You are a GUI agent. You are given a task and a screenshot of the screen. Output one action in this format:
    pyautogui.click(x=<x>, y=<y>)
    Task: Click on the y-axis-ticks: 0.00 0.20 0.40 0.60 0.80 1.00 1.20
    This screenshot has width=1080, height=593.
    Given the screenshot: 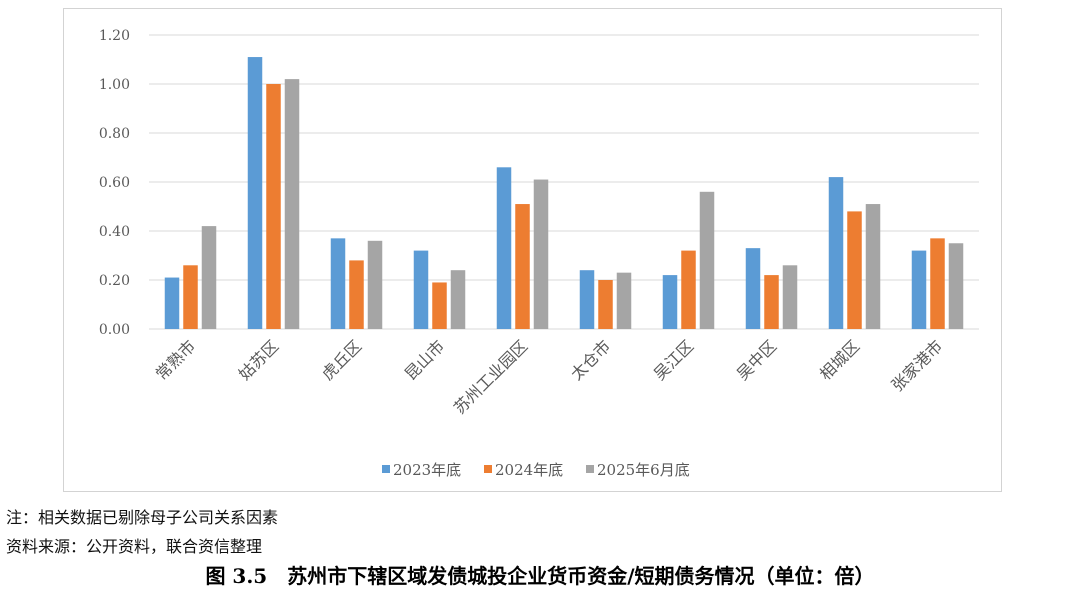 What is the action you would take?
    pyautogui.click(x=114, y=183)
    